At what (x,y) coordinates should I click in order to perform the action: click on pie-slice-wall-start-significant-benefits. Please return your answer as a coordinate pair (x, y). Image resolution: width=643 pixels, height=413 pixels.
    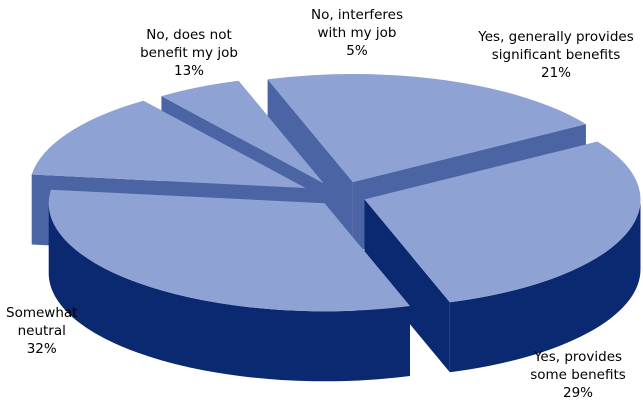
    Looking at the image, I should click on (310, 165).